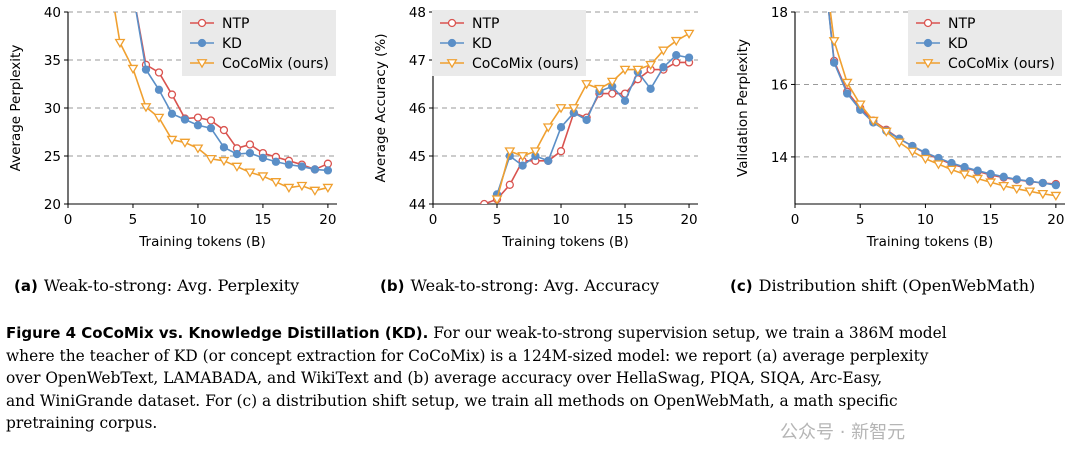 Image resolution: width=1080 pixels, height=450 pixels. I want to click on chart-c-legend-label: KD, so click(958, 44).